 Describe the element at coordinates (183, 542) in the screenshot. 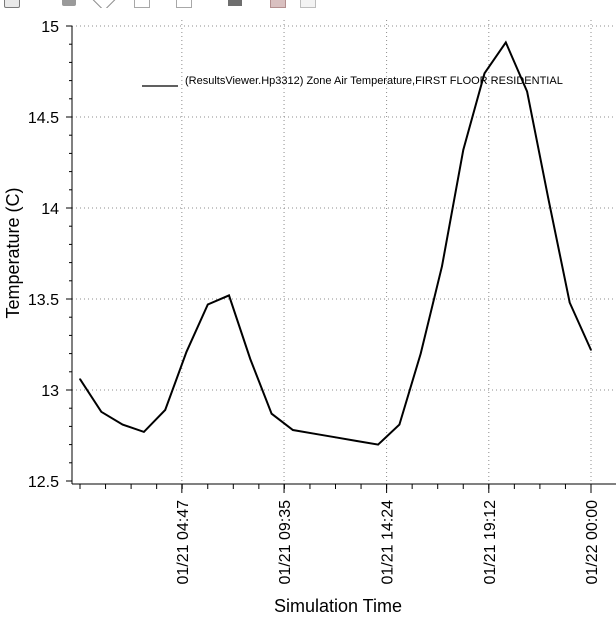

I see `x-tick-label: 01/21 04:47` at that location.